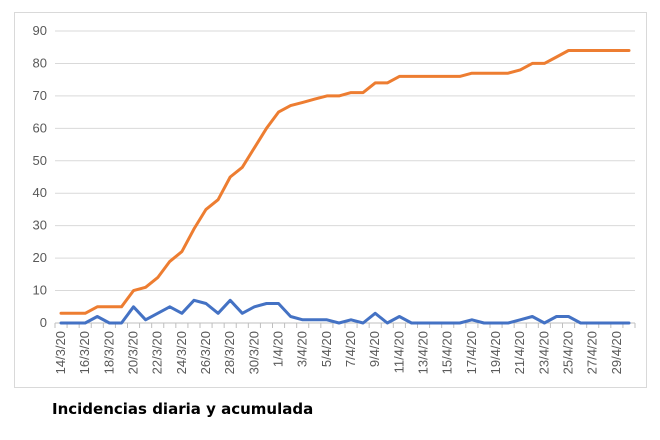  Describe the element at coordinates (181, 352) in the screenshot. I see `x-tick-label: 24/3/20` at that location.